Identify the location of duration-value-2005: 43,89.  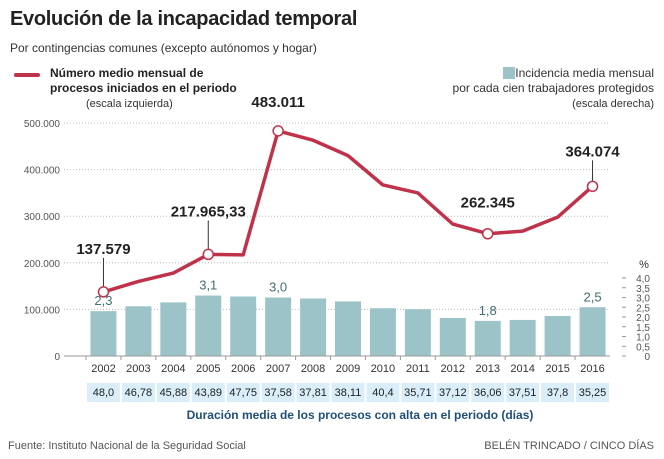
(209, 393).